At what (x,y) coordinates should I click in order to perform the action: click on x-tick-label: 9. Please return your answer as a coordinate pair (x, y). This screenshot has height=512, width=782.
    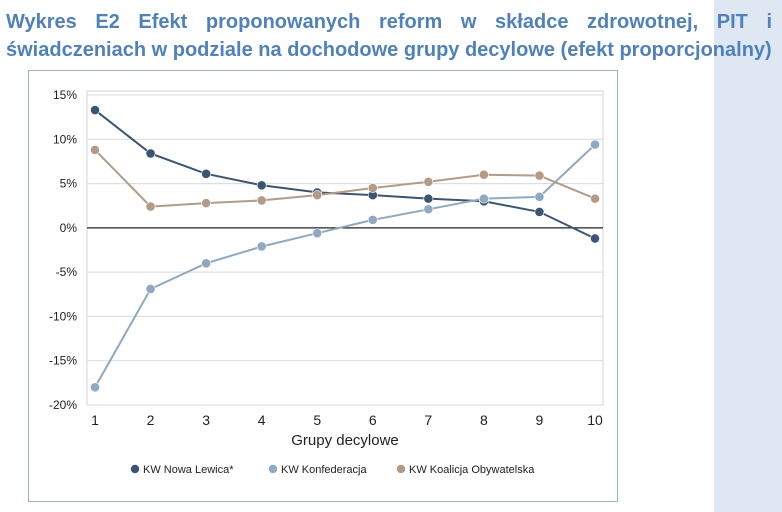
    Looking at the image, I should click on (540, 420).